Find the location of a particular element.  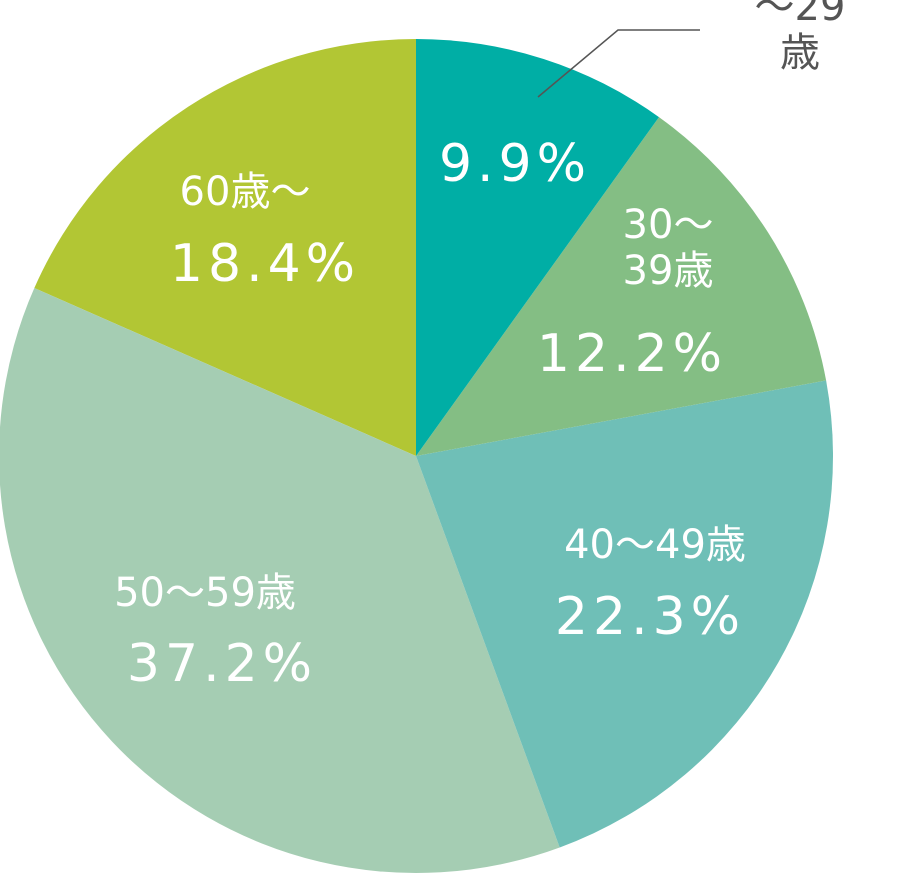

value-label: 12.2% is located at coordinates (632, 354).